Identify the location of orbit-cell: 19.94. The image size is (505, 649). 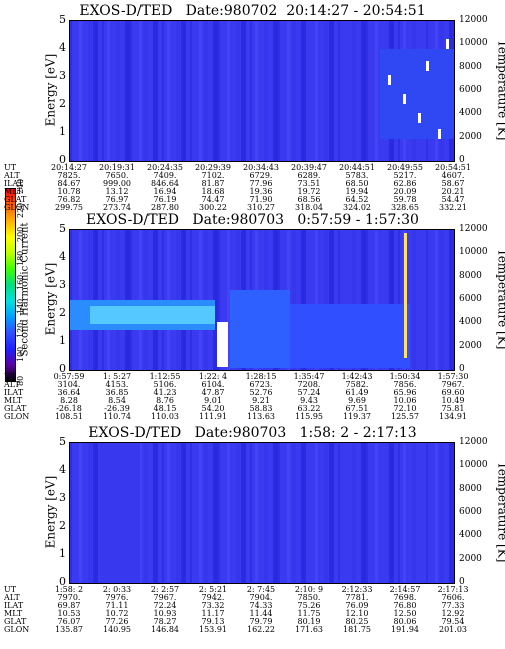
(357, 191).